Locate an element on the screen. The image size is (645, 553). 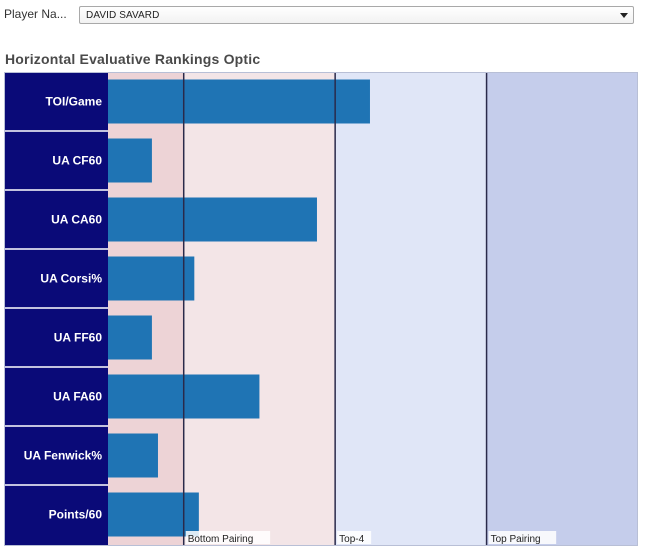
row-label-panel is located at coordinates (56, 309).